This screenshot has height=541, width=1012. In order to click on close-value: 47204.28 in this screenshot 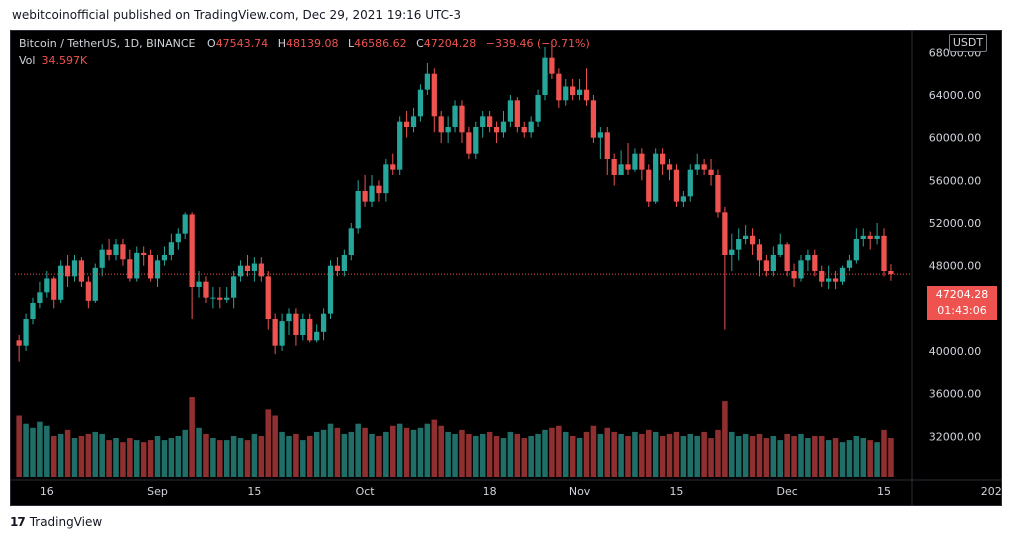, I will do `click(450, 43)`.